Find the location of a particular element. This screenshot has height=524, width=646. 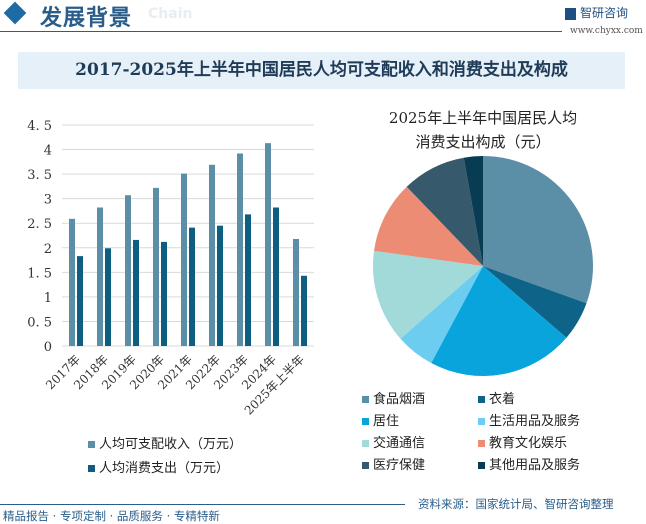

legend-label: 人均消费支出（万元） is located at coordinates (164, 468).